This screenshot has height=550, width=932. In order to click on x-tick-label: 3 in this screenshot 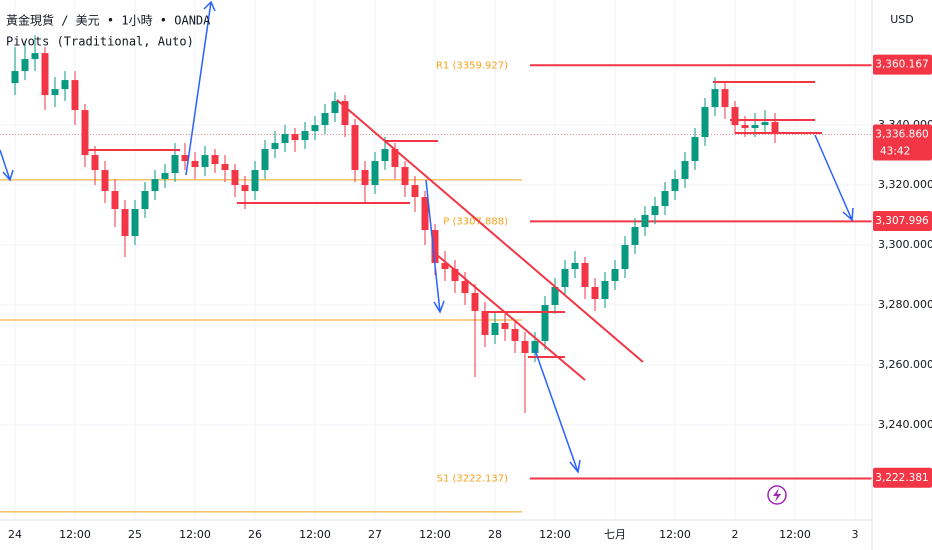, I will do `click(855, 534)`.